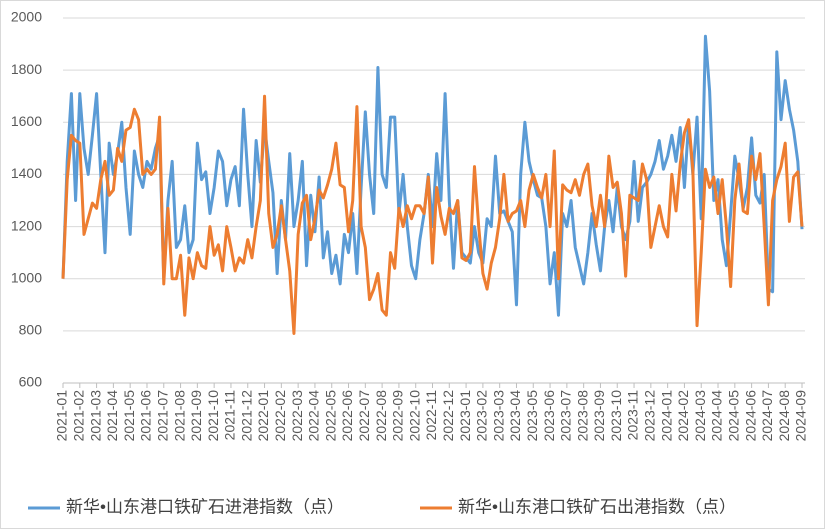  I want to click on x-tick-label: 2021-12, so click(246, 416).